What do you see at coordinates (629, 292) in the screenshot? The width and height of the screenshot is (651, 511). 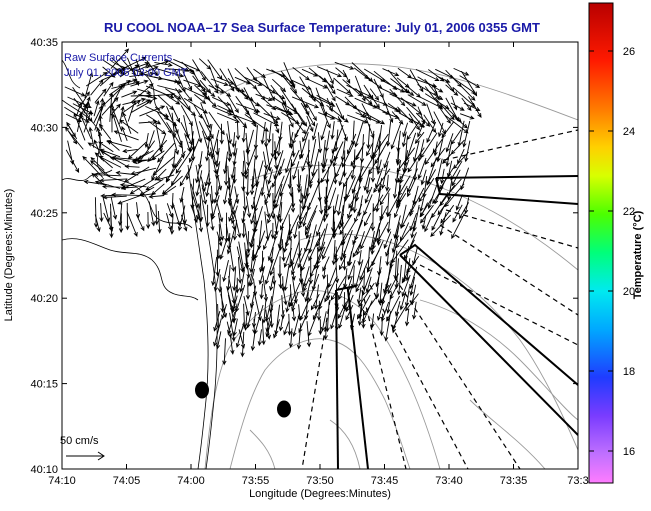 I see `colorbar-tick-label: 20` at bounding box center [629, 292].